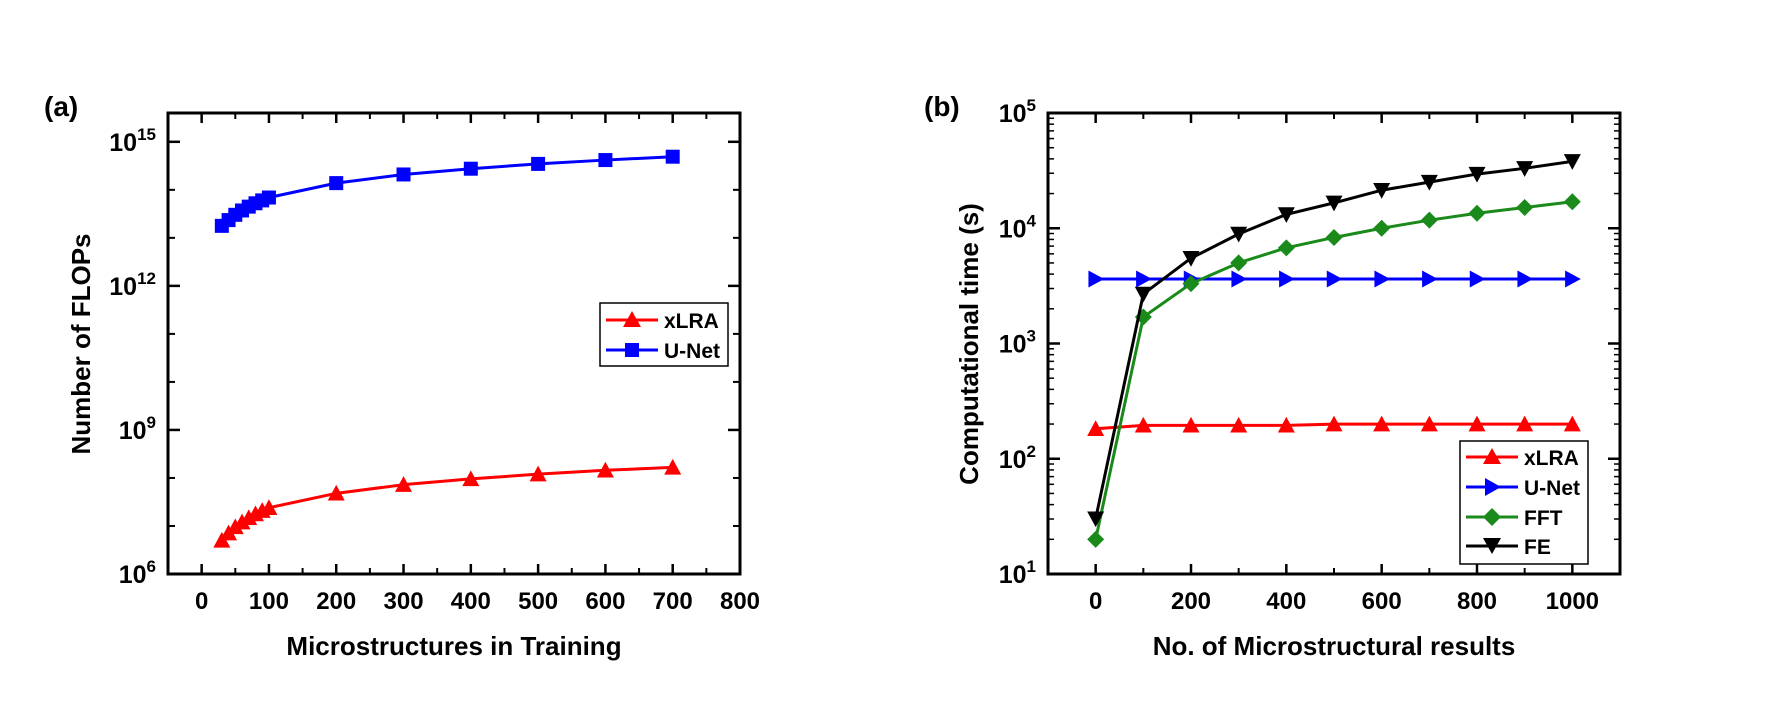 This screenshot has height=721, width=1766. What do you see at coordinates (1017, 458) in the screenshot?
I see `panel-b-y-tick-label-1: 10²` at bounding box center [1017, 458].